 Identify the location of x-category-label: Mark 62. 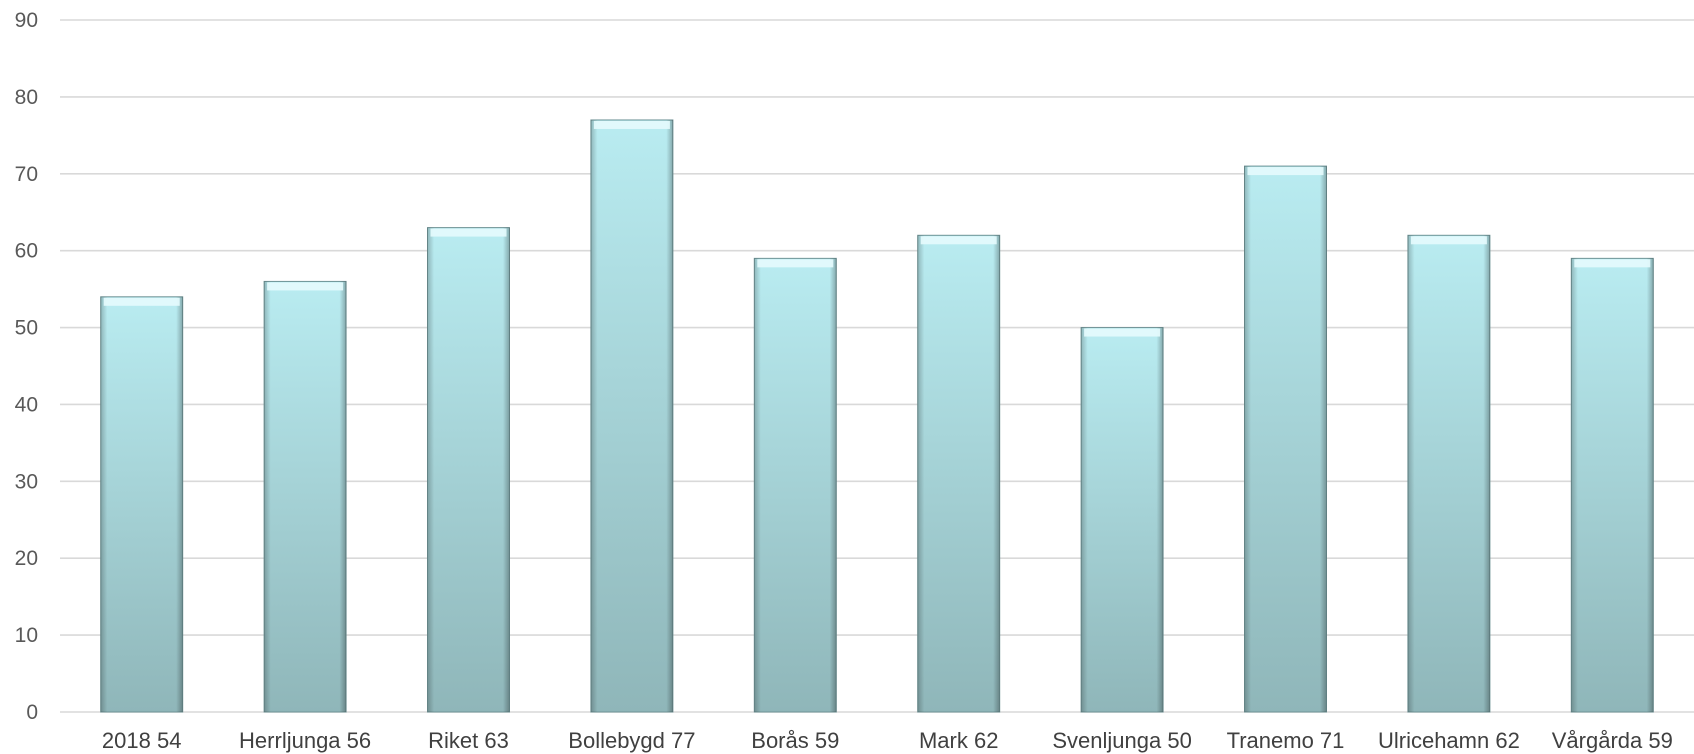
(958, 740).